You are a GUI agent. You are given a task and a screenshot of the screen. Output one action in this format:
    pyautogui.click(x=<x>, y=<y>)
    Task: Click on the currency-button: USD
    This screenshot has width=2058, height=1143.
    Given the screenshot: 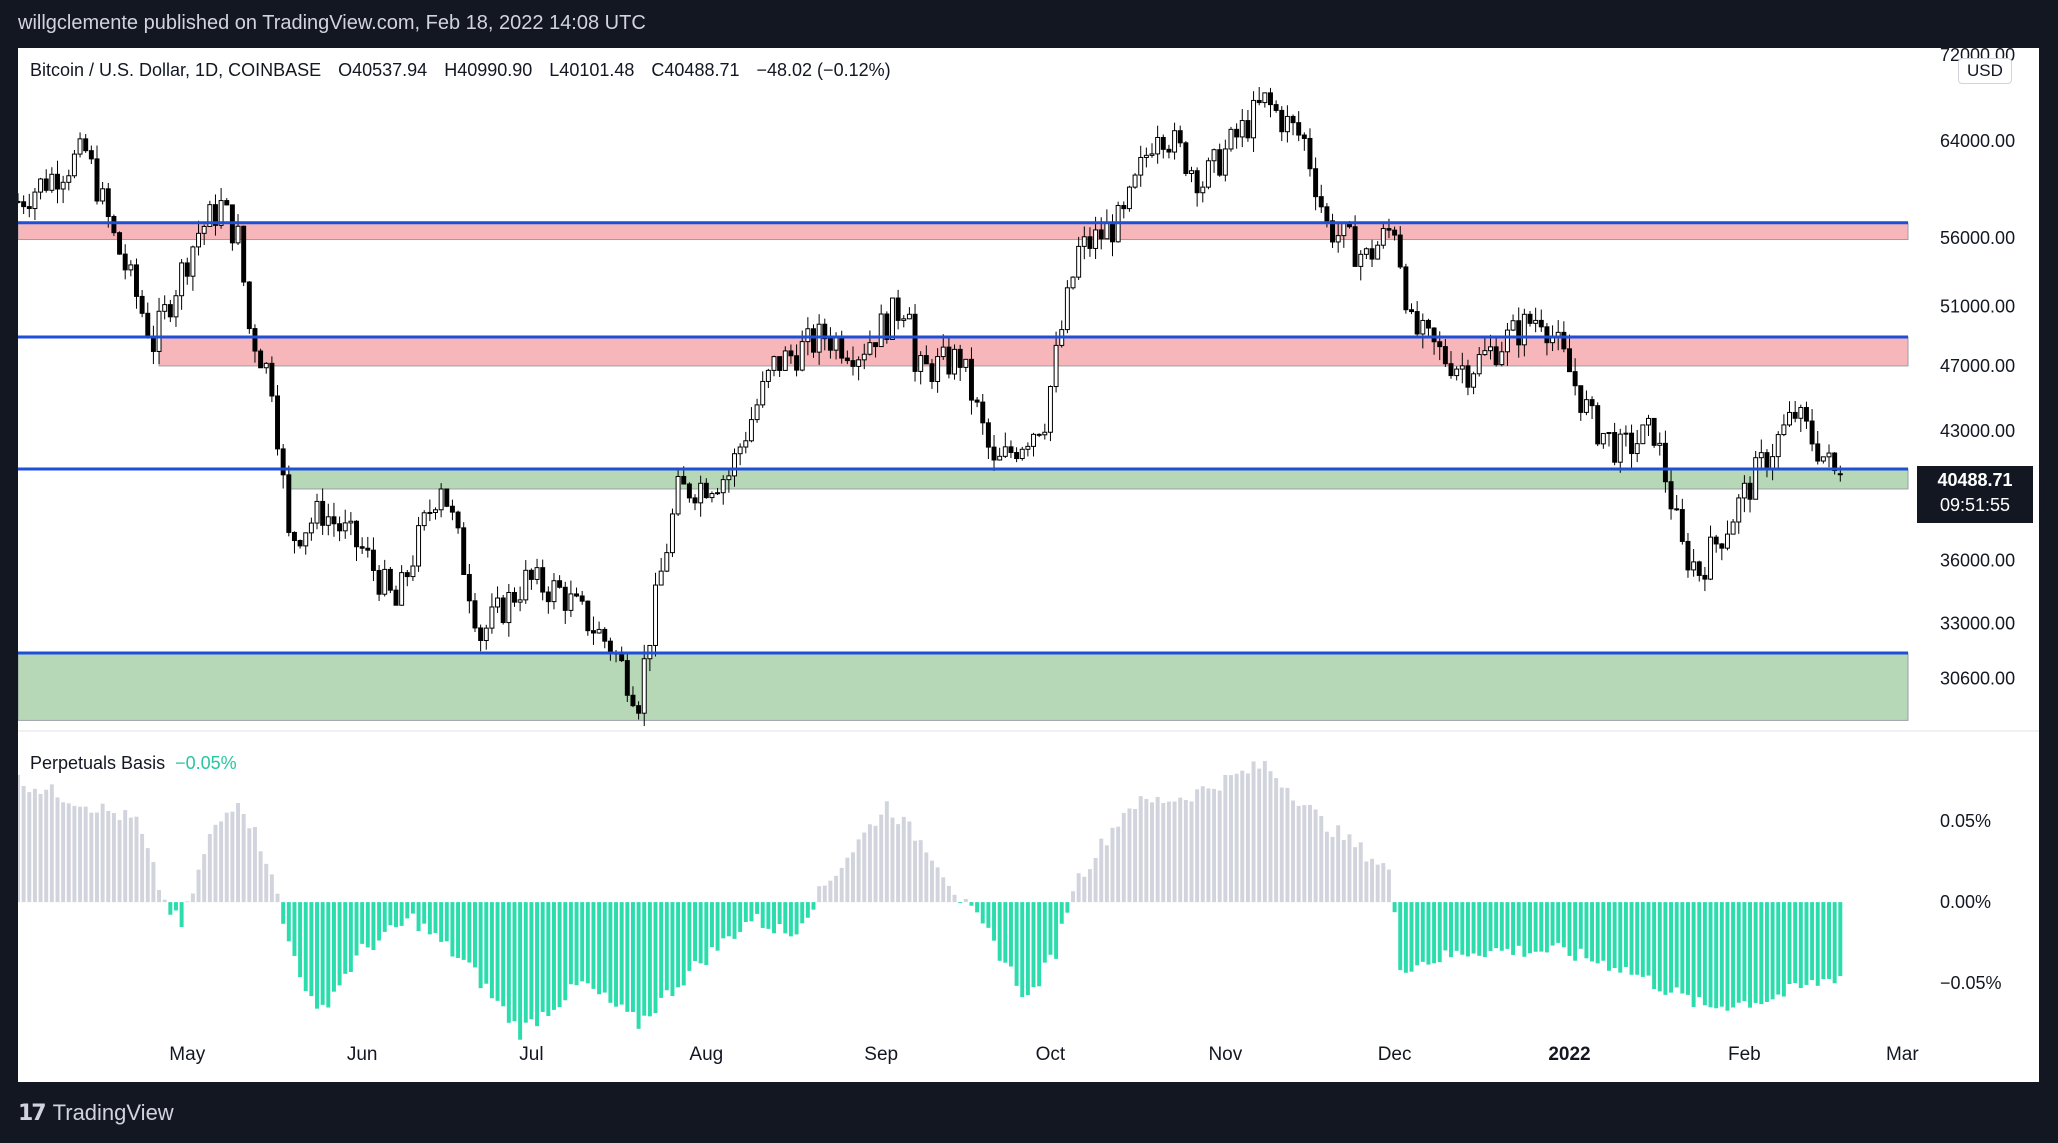 What is the action you would take?
    pyautogui.click(x=1985, y=71)
    